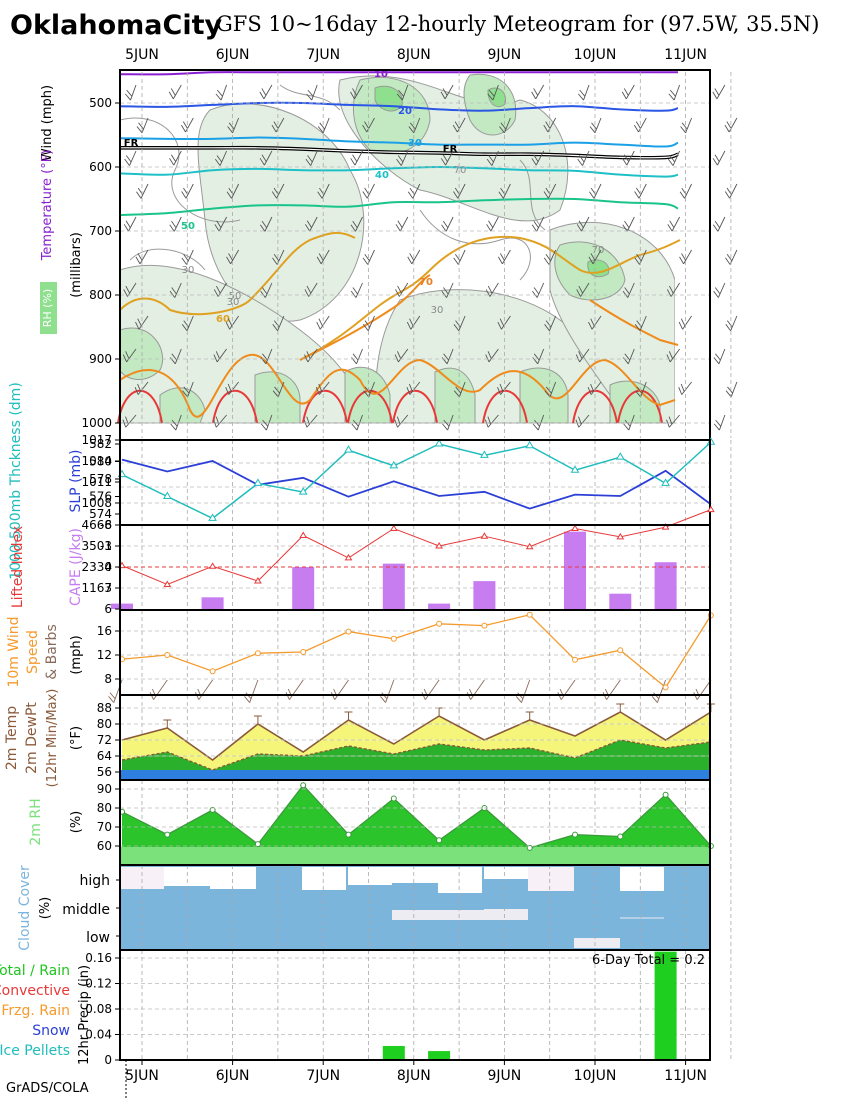 Image resolution: width=850 pixels, height=1100 pixels. Describe the element at coordinates (188, 226) in the screenshot. I see `isotherm-label: 50` at that location.